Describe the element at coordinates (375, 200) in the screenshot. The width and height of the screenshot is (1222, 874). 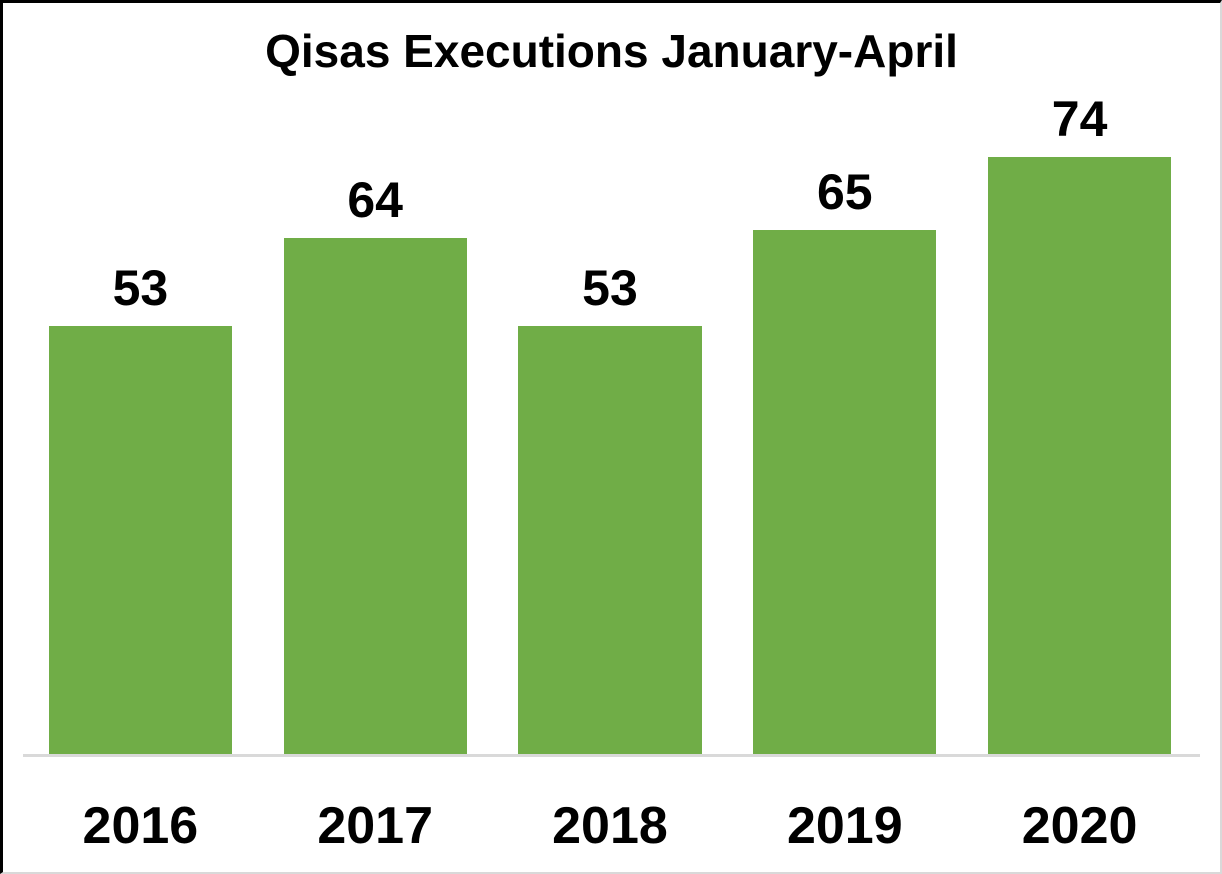
I see `bar-value-label: 64` at that location.